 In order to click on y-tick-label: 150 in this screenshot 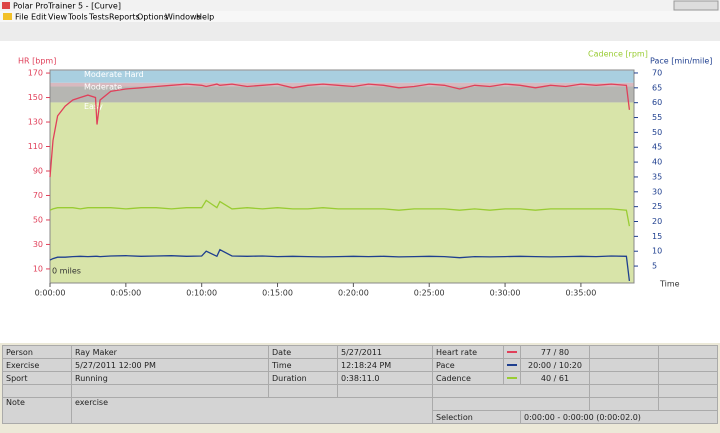, I will do `click(35, 97)`.